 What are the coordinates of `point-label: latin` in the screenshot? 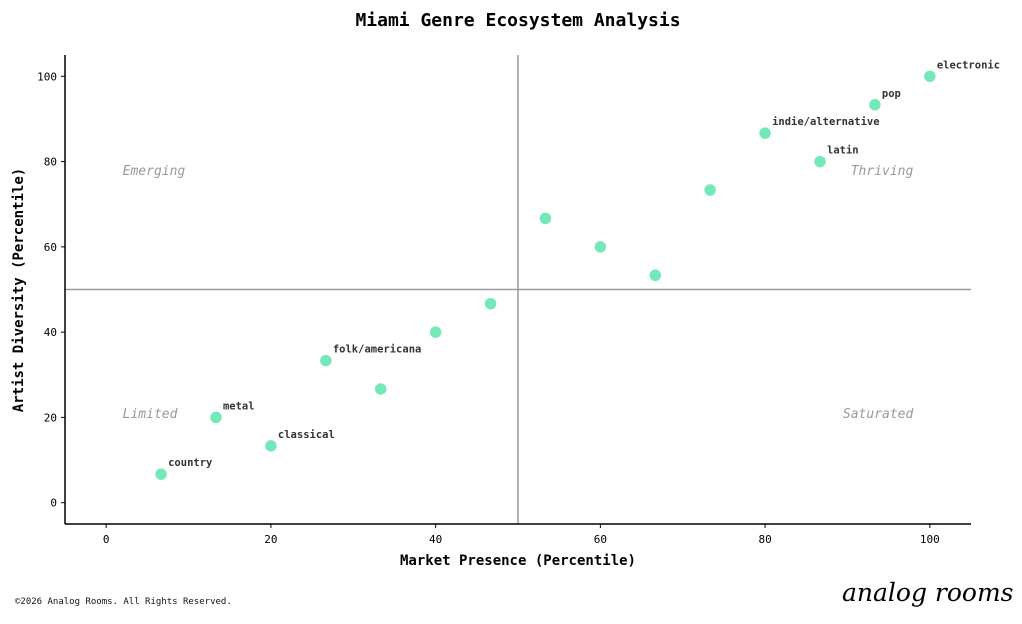 It's located at (843, 151).